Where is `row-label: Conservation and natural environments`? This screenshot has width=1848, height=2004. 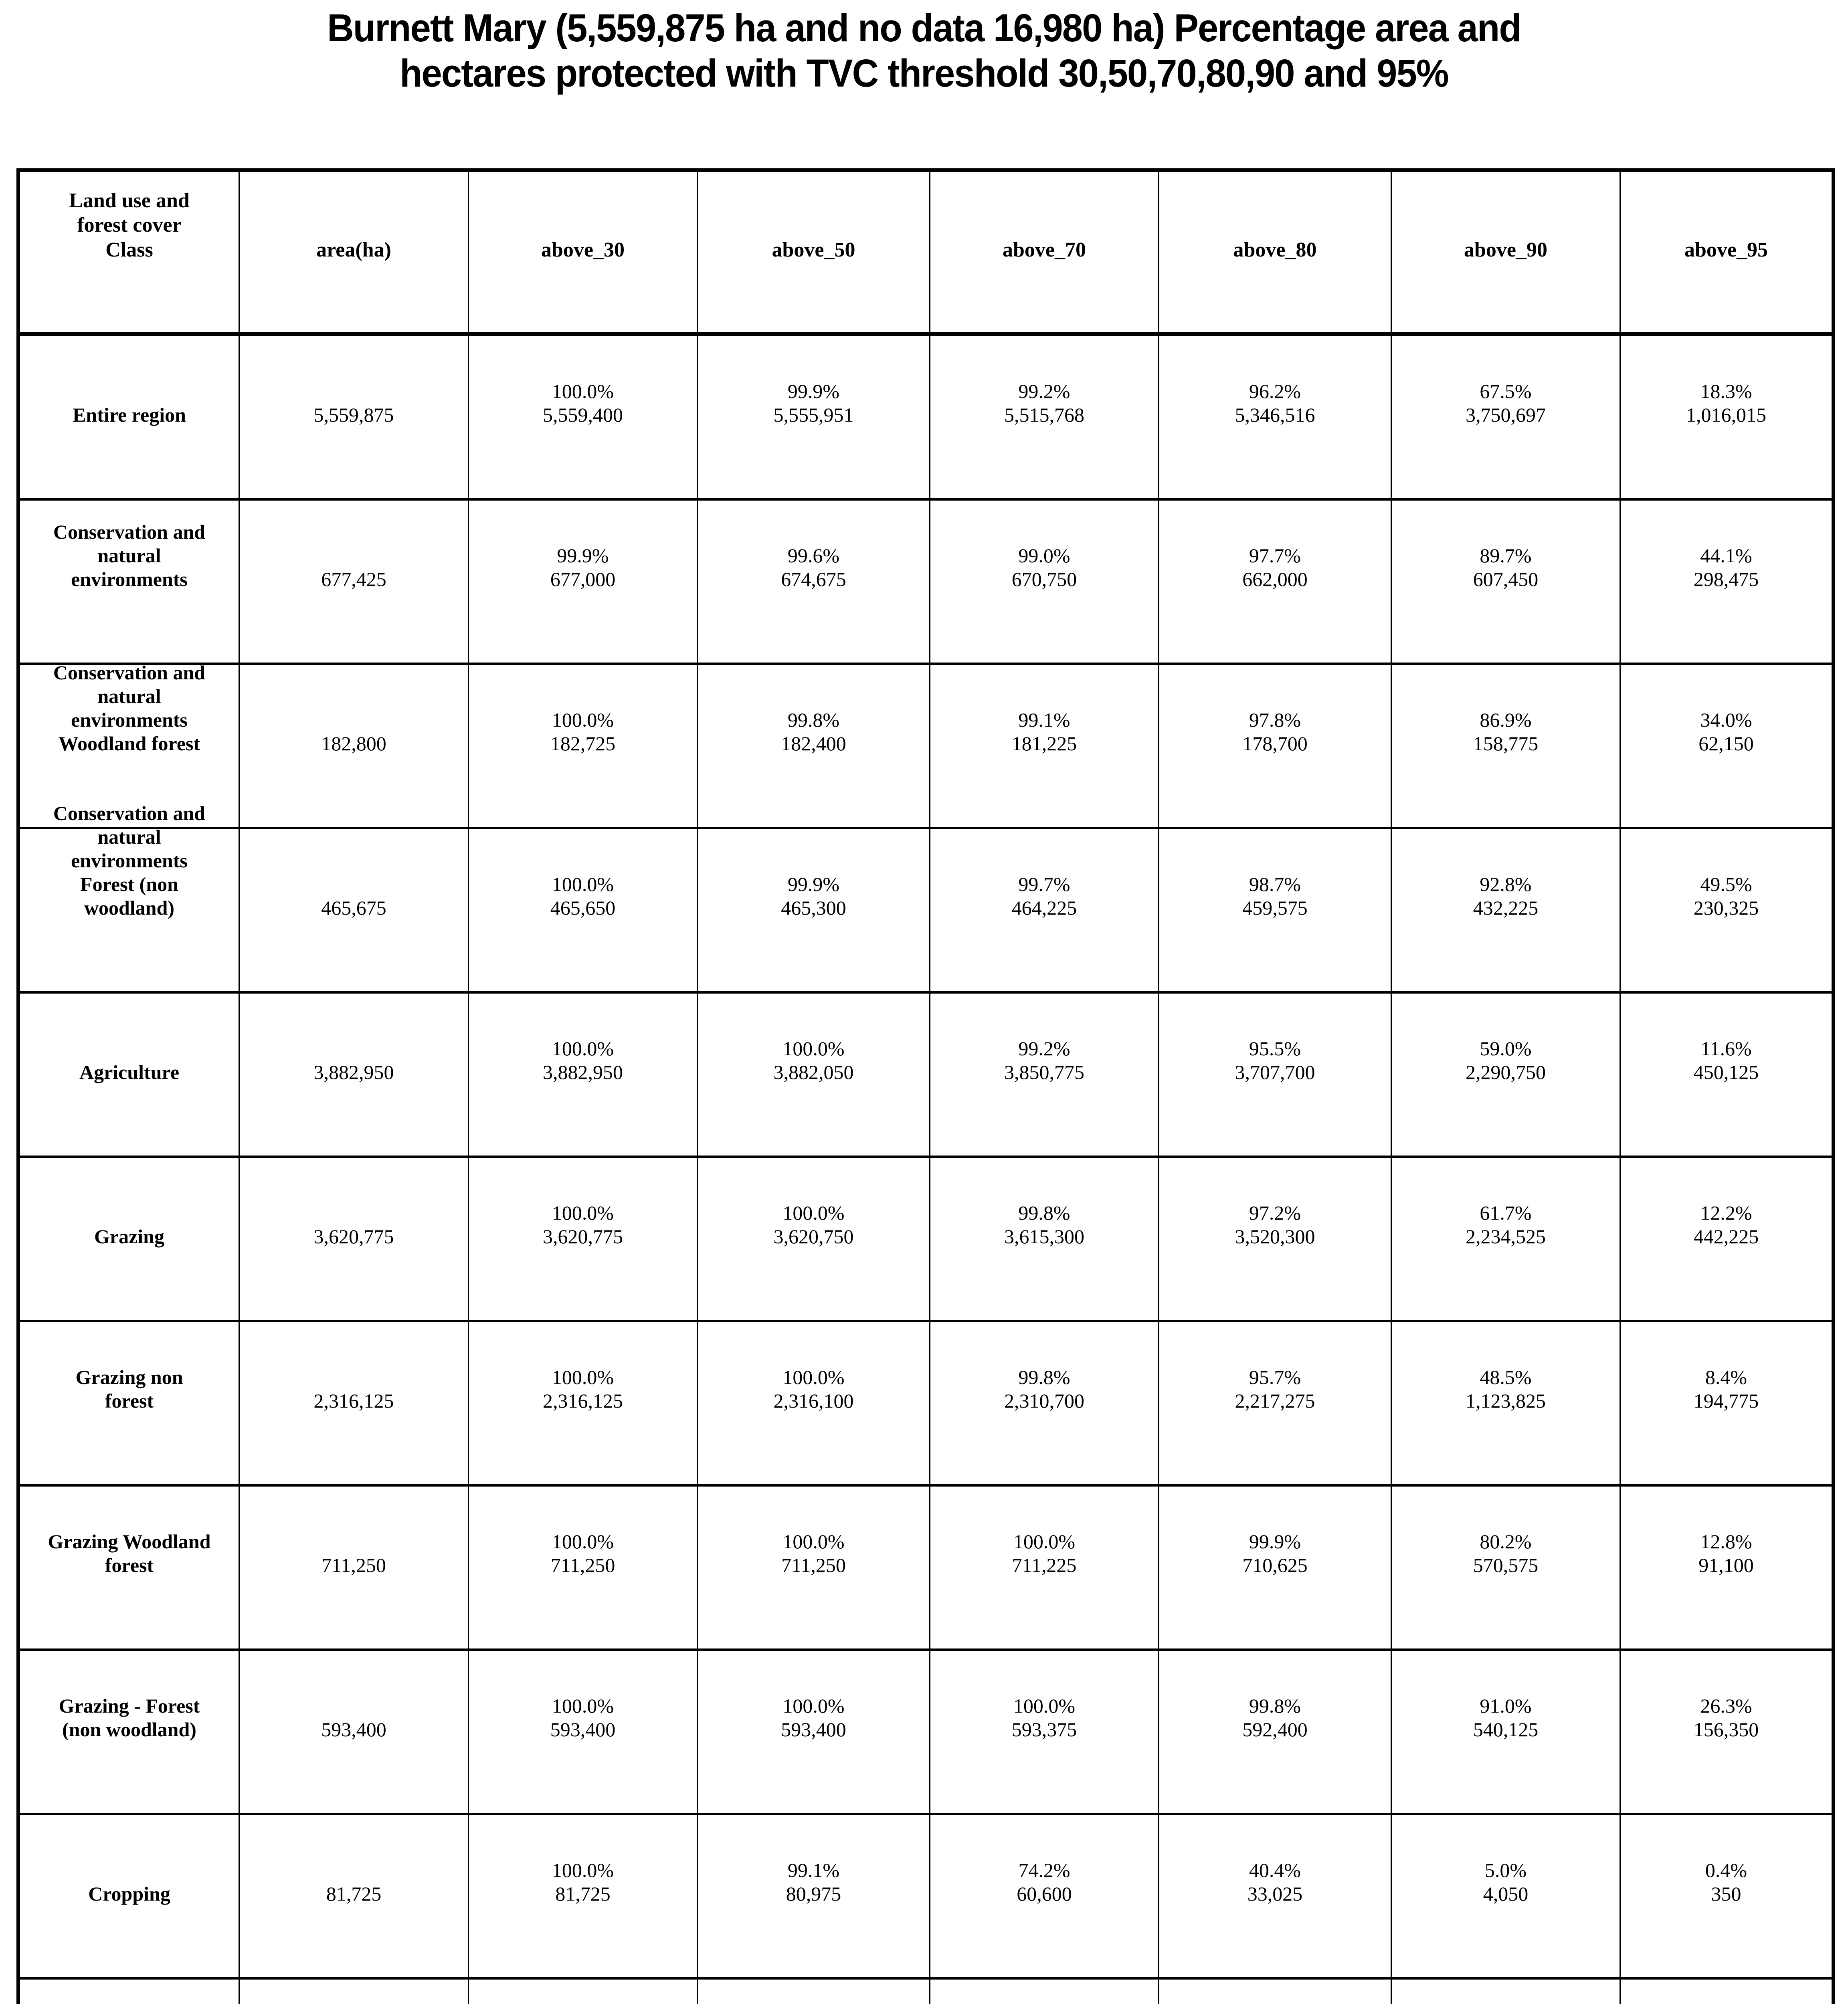 row-label: Conservation and natural environments is located at coordinates (129, 555).